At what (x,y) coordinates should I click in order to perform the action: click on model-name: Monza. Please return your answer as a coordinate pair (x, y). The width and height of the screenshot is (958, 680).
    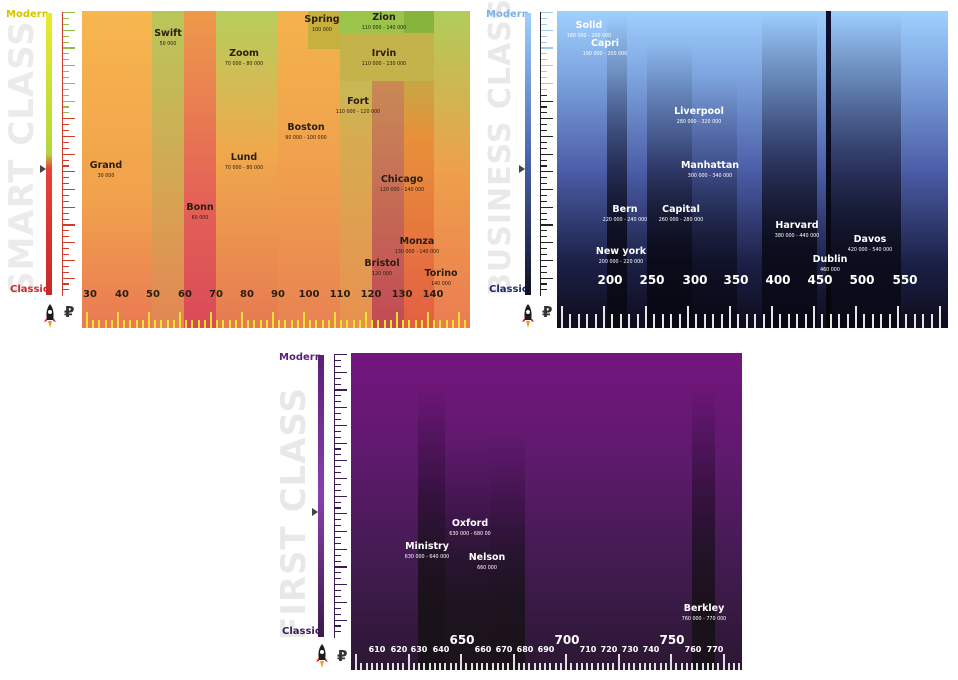
    Looking at the image, I should click on (417, 241).